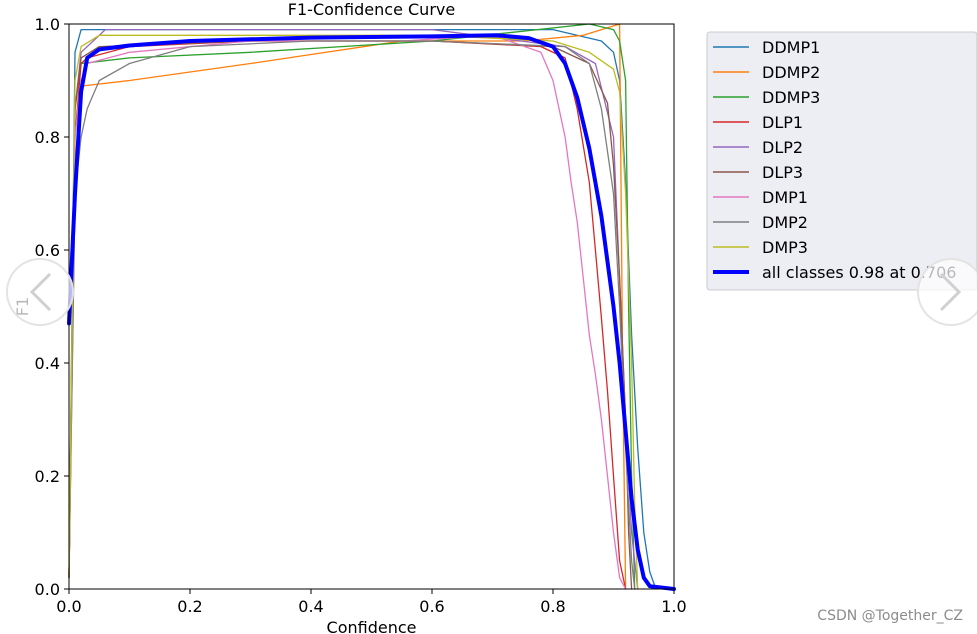  I want to click on legend-label: DMP3, so click(785, 247).